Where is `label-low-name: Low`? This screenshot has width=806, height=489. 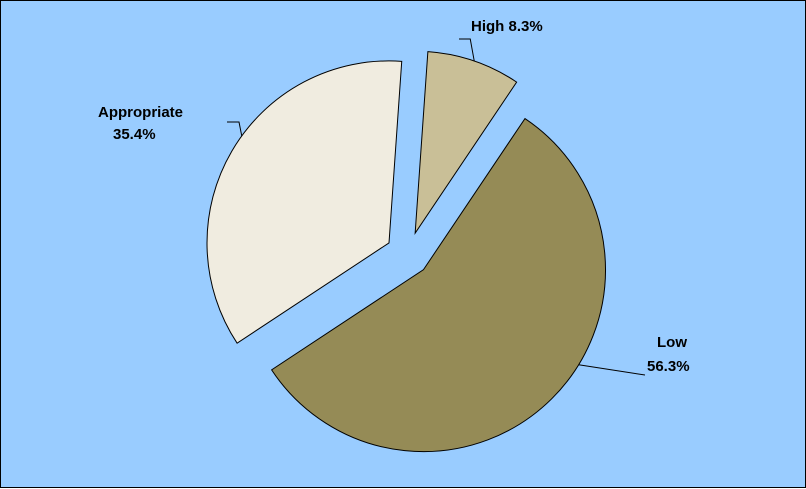
label-low-name: Low is located at coordinates (672, 342).